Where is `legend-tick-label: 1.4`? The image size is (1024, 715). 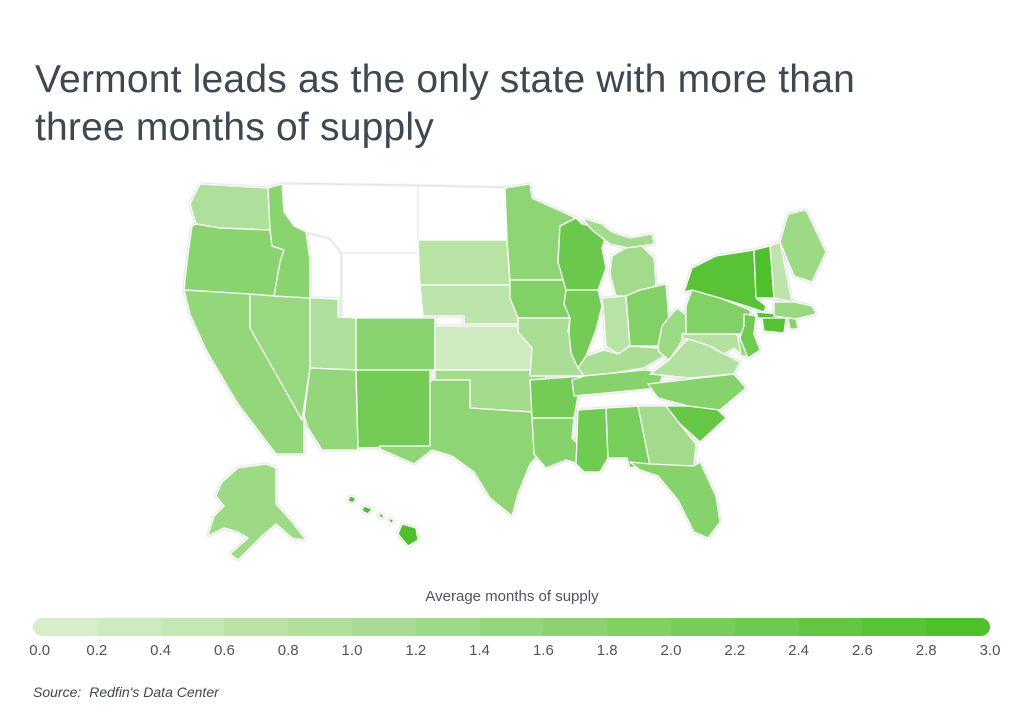 legend-tick-label: 1.4 is located at coordinates (480, 650).